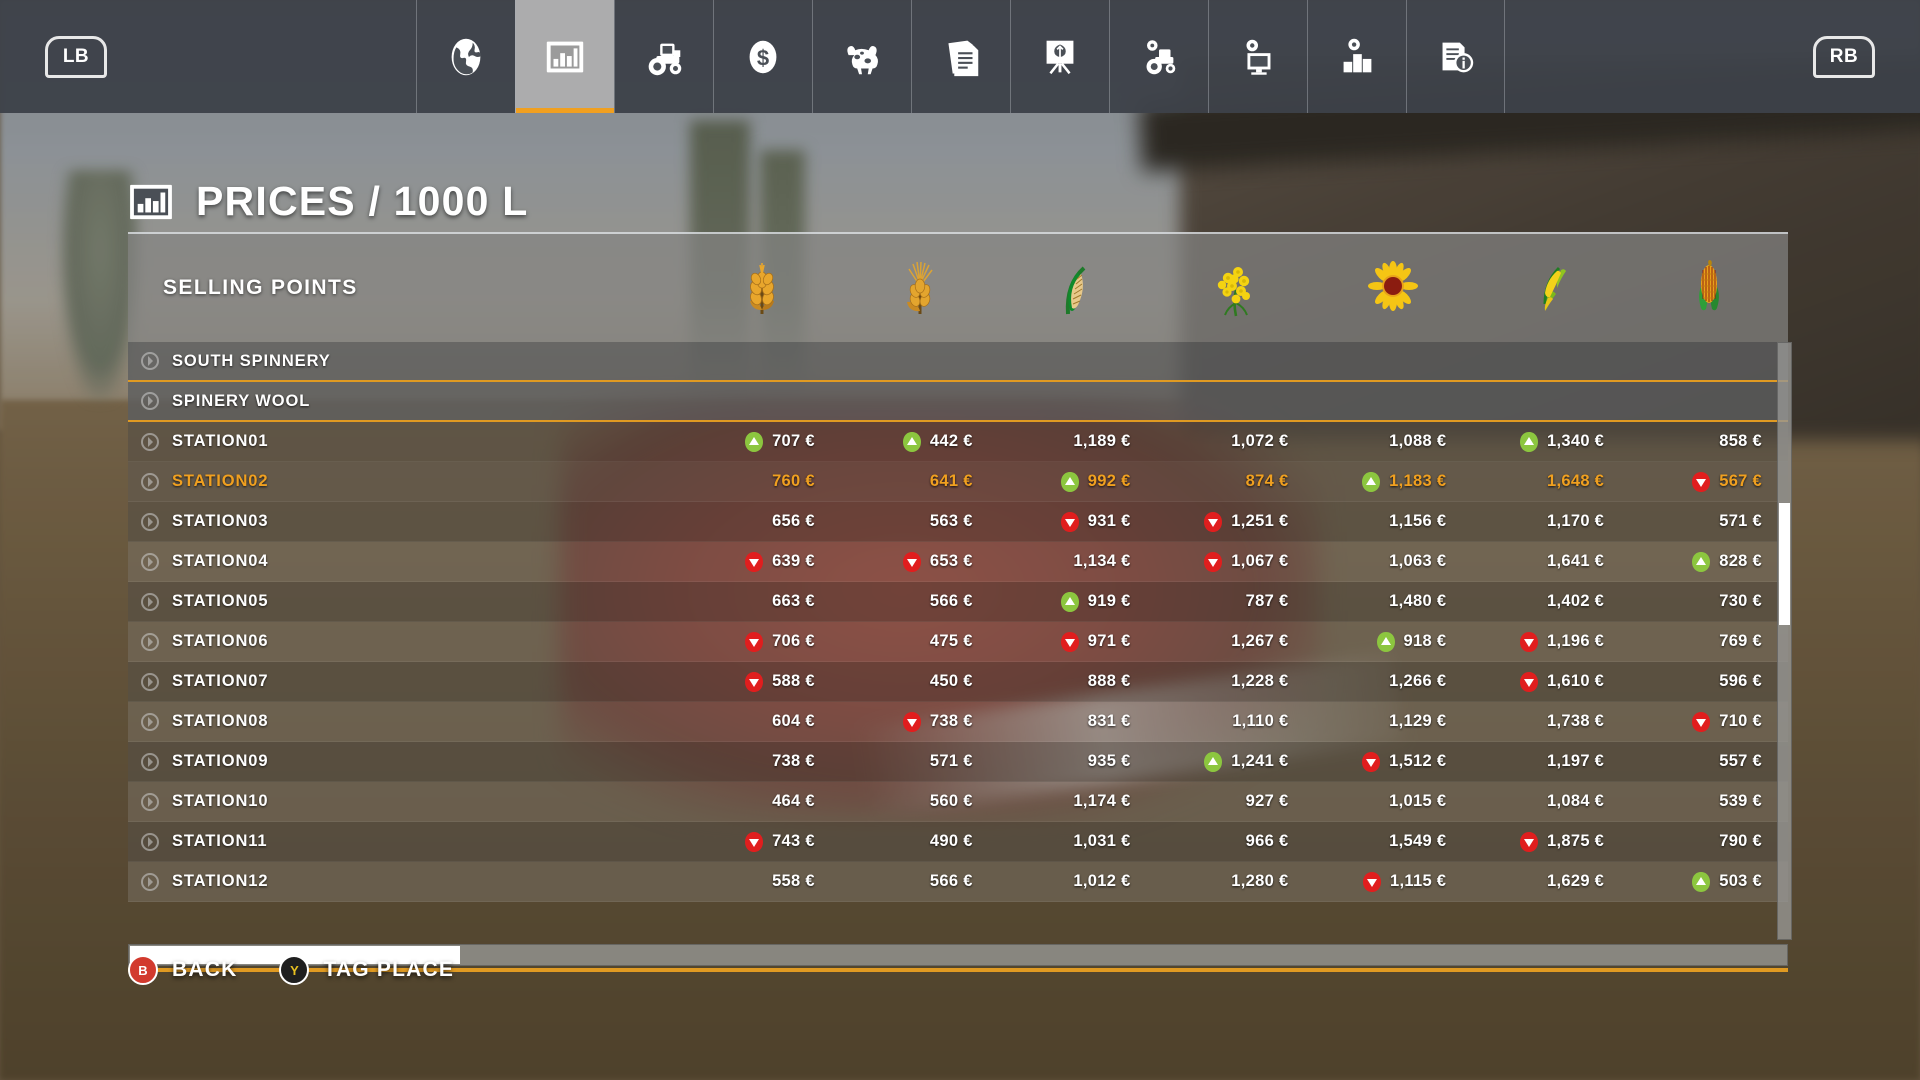 The image size is (1920, 1080). Describe the element at coordinates (1236, 441) in the screenshot. I see `price-cell-canola: 1,072 €` at that location.